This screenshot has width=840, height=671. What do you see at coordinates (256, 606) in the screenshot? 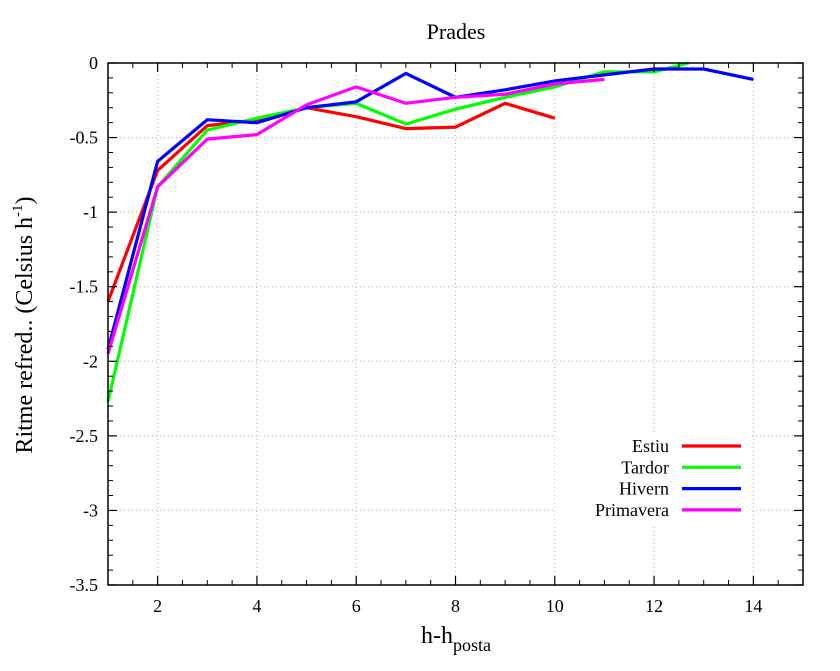
I see `x-tick-label: 4` at bounding box center [256, 606].